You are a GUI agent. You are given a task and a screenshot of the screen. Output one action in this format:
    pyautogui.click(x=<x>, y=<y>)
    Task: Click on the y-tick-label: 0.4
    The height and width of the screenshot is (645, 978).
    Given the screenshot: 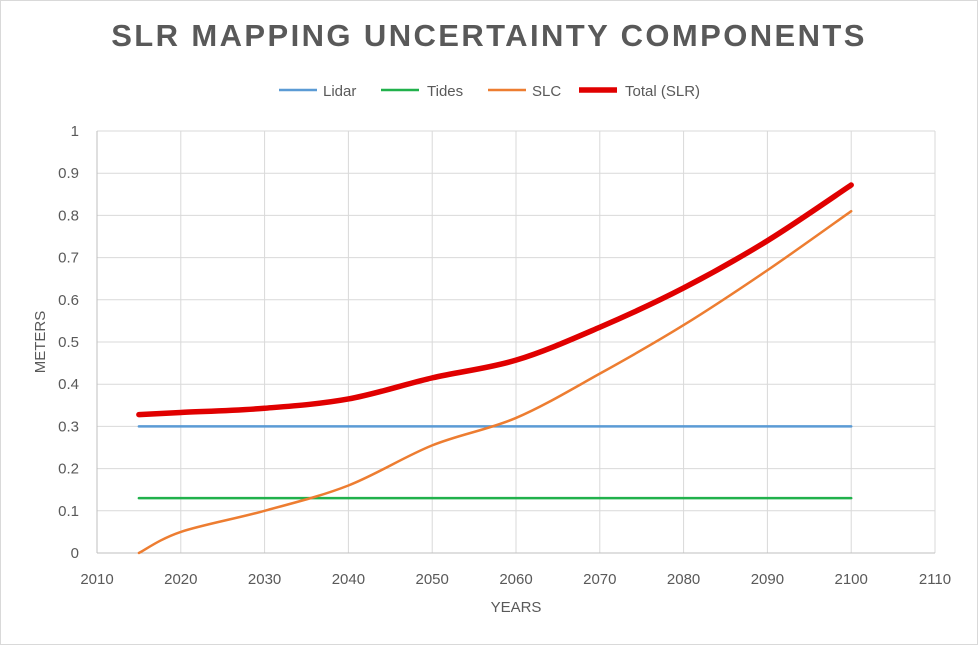 What is the action you would take?
    pyautogui.click(x=68, y=384)
    